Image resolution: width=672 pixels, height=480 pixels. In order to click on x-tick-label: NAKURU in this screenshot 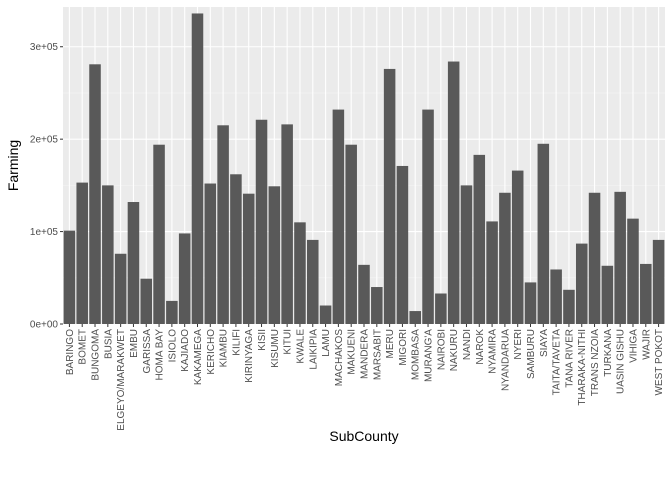, I will do `click(454, 350)`.